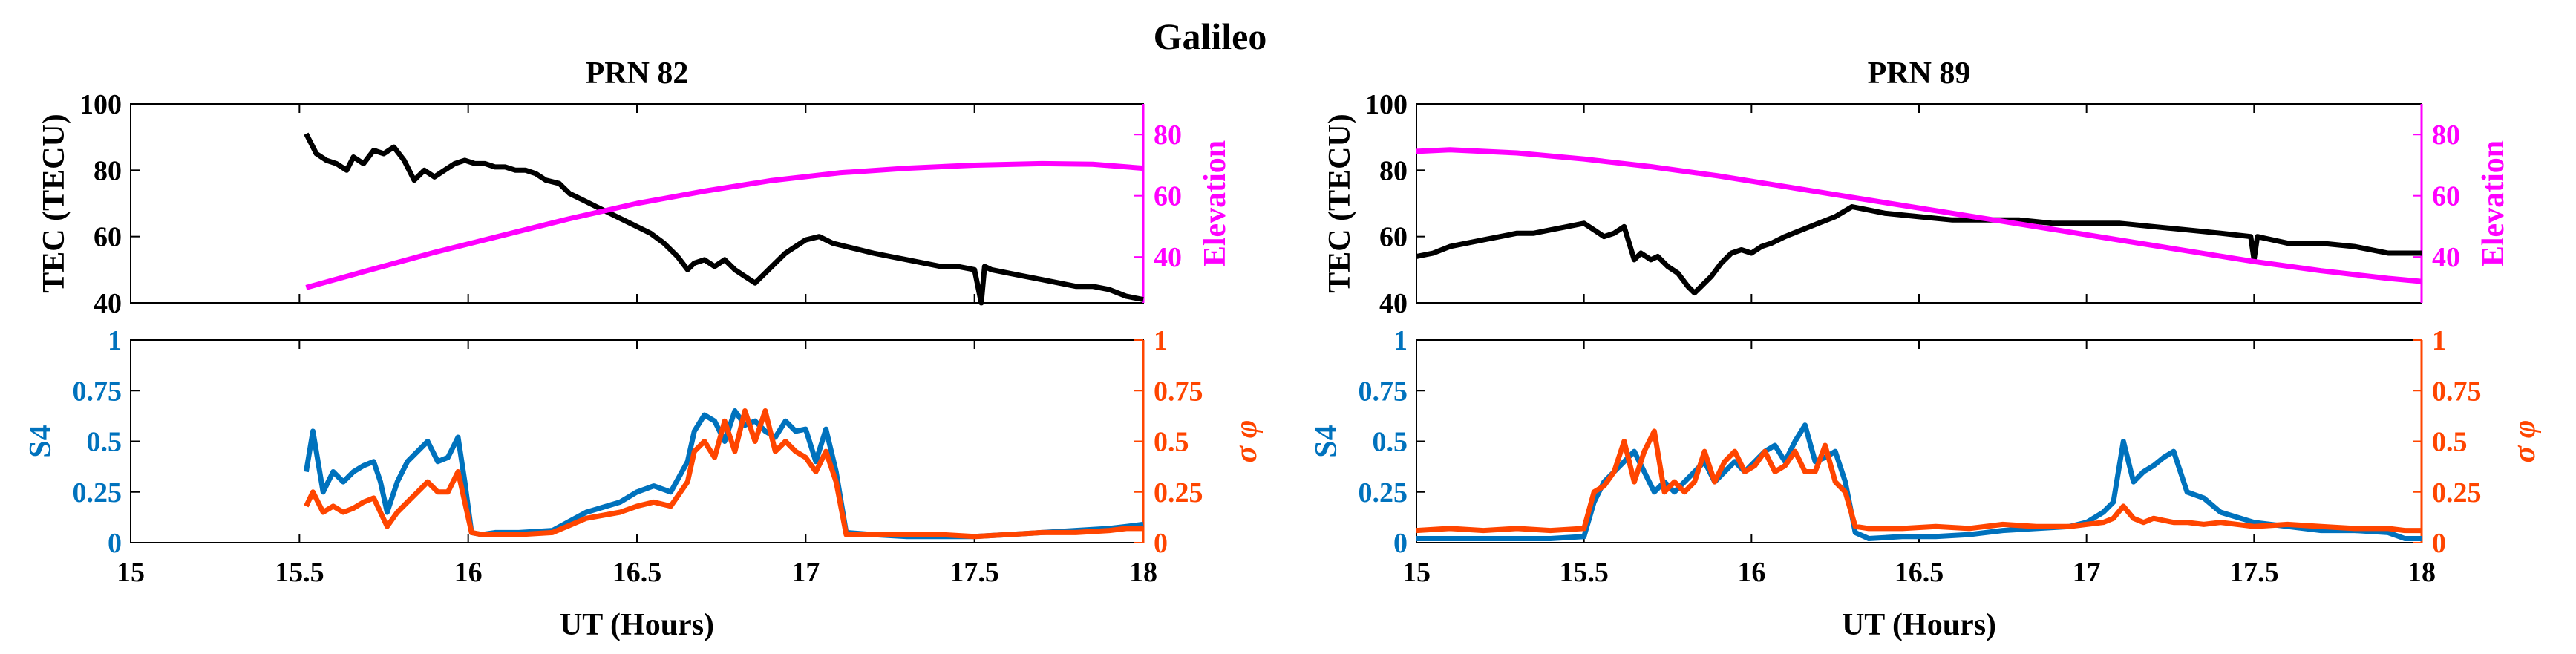  I want to click on figure-title: Galileo, so click(1210, 36).